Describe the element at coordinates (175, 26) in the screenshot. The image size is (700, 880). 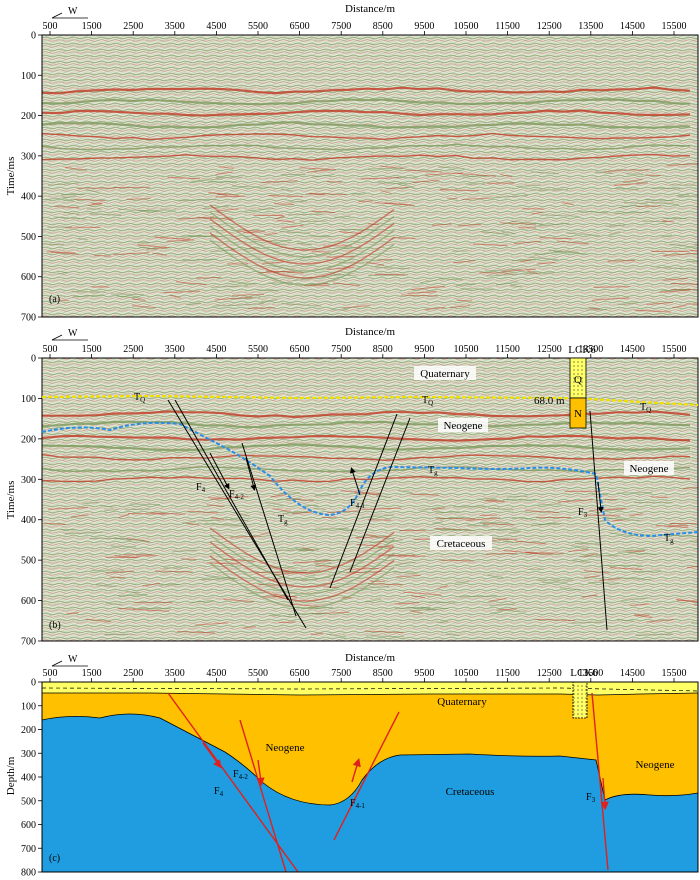
I see `x-tick-label: 3500` at that location.